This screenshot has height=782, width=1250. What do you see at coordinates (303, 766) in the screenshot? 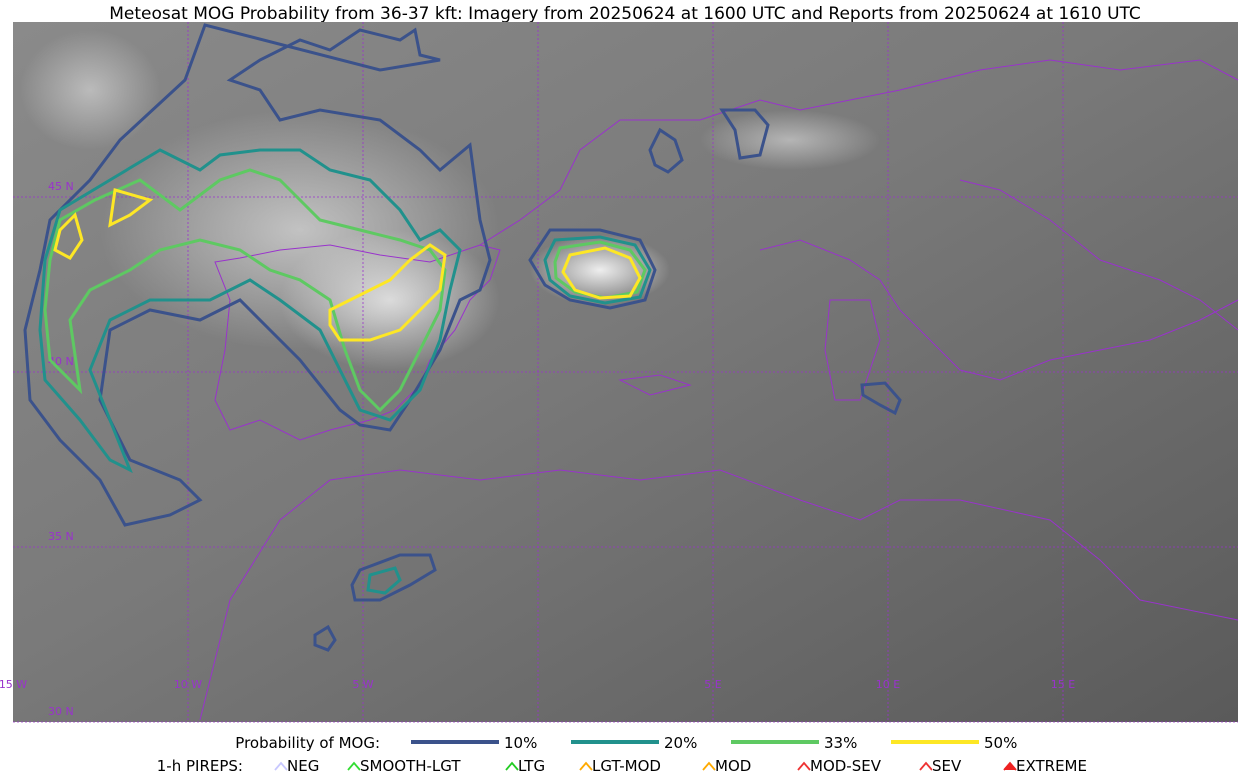
I see `legend-label: NEG` at bounding box center [303, 766].